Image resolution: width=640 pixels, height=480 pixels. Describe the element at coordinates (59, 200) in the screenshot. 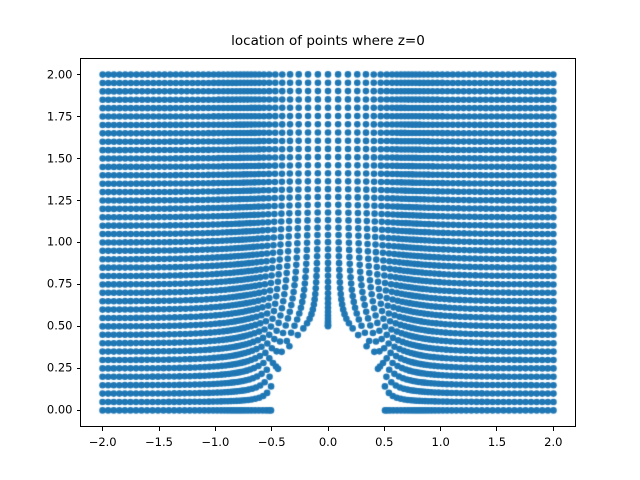

I see `y-tick-label: 1.25` at that location.